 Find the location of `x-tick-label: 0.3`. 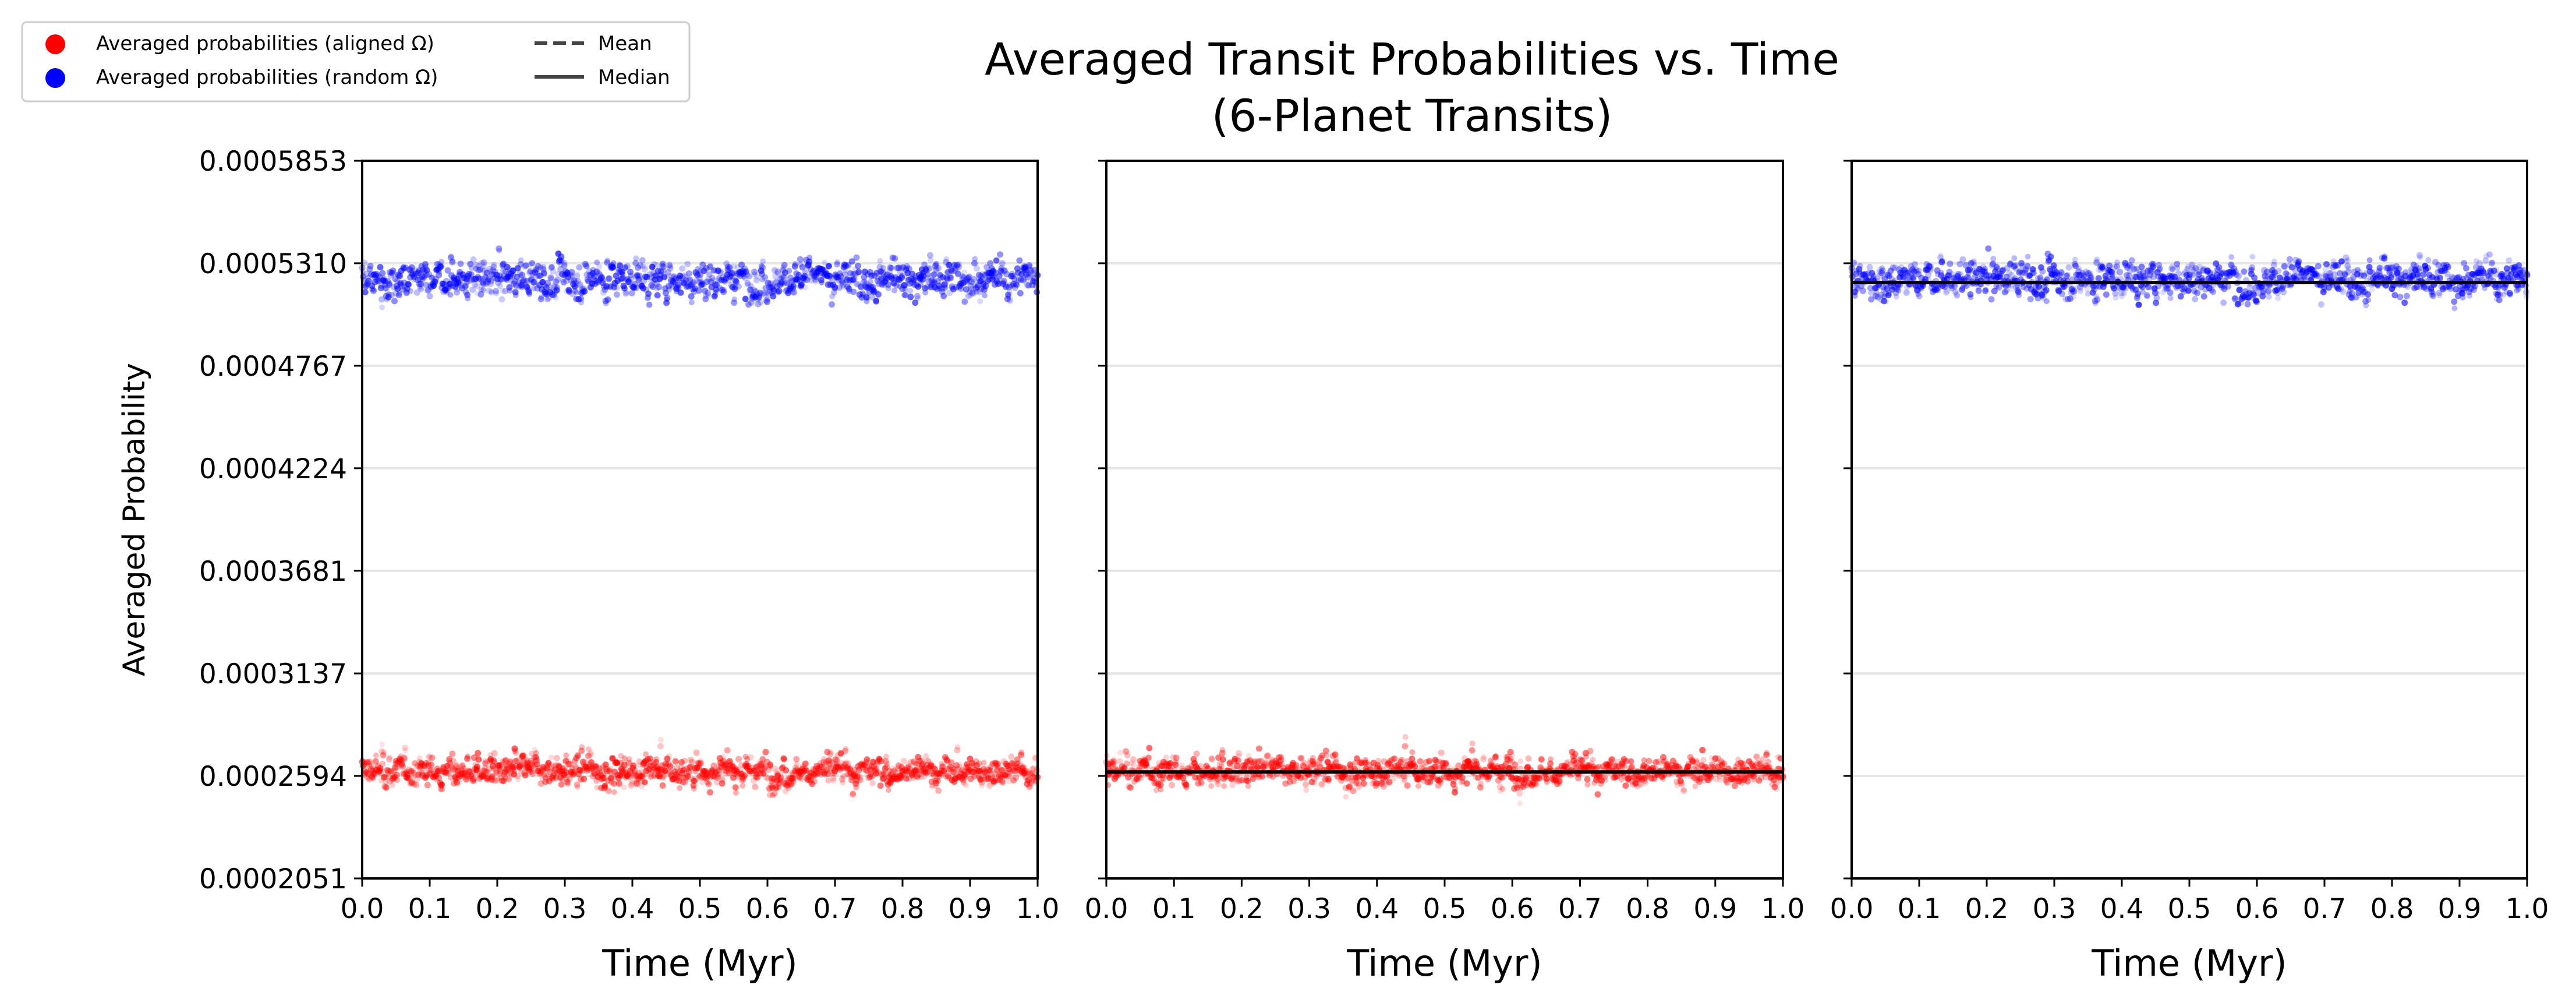

x-tick-label: 0.3 is located at coordinates (1309, 909).